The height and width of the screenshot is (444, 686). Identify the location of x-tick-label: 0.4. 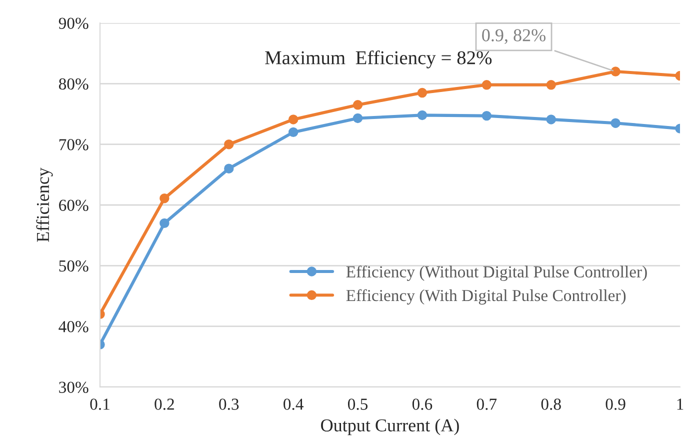
(294, 404).